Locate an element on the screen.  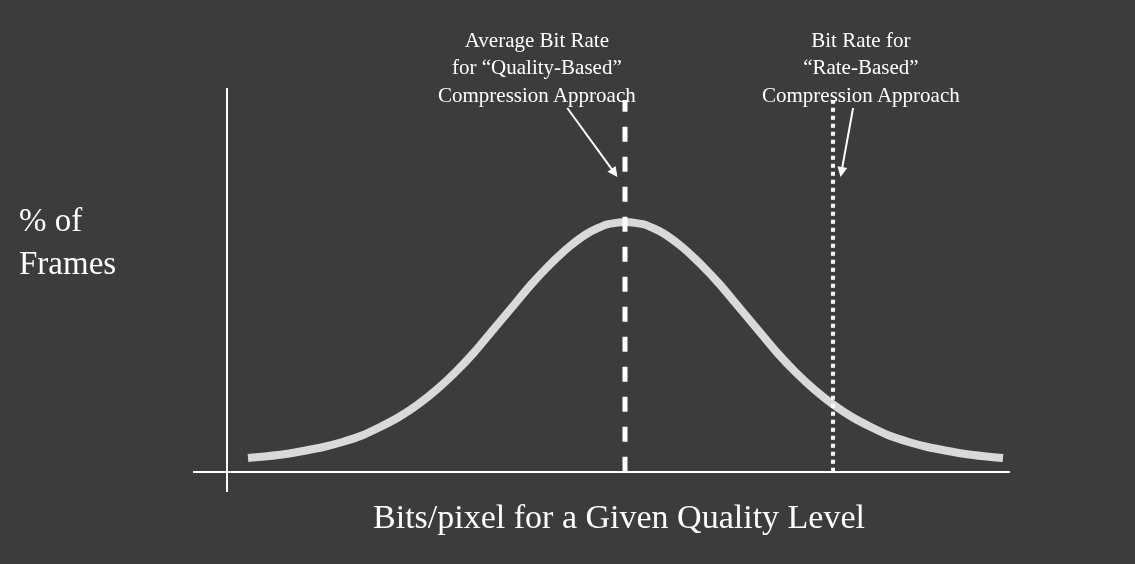
x-axis-title: Bits/pixel for a Given Quality Level is located at coordinates (619, 517).